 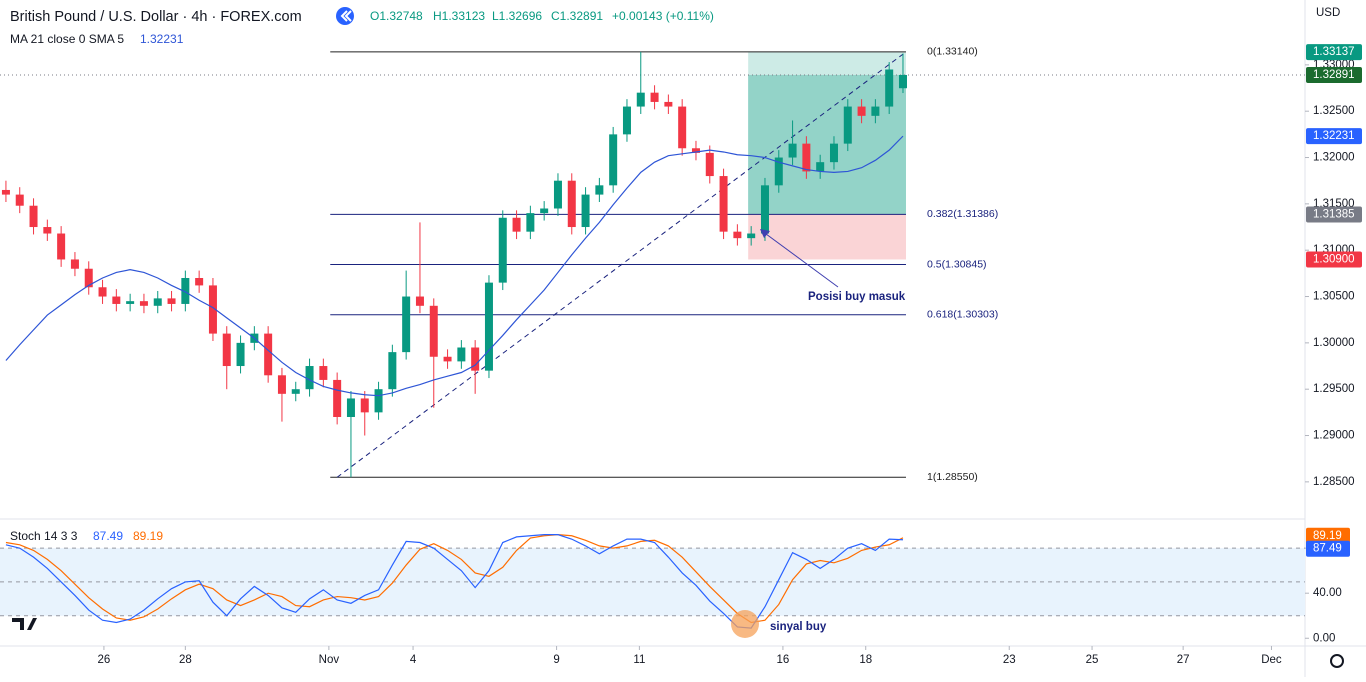 I want to click on y-tick-label: 1.32500, so click(x=1334, y=111).